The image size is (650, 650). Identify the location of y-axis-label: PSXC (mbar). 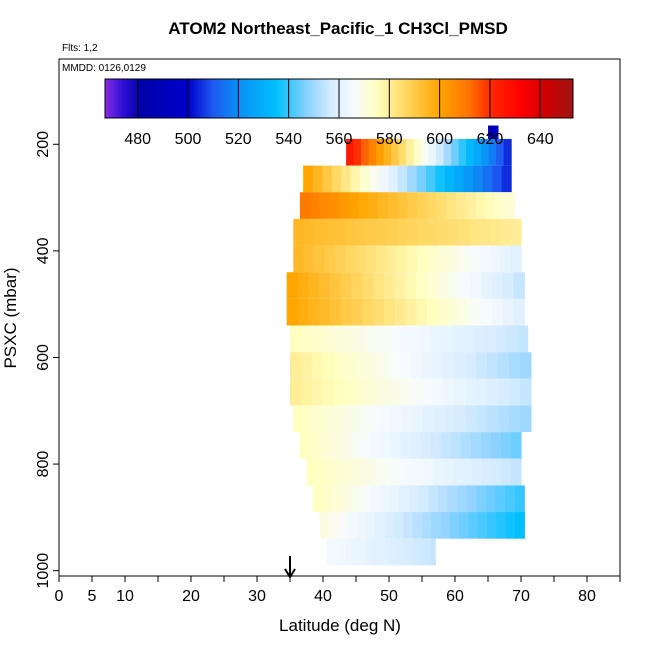
(10, 317).